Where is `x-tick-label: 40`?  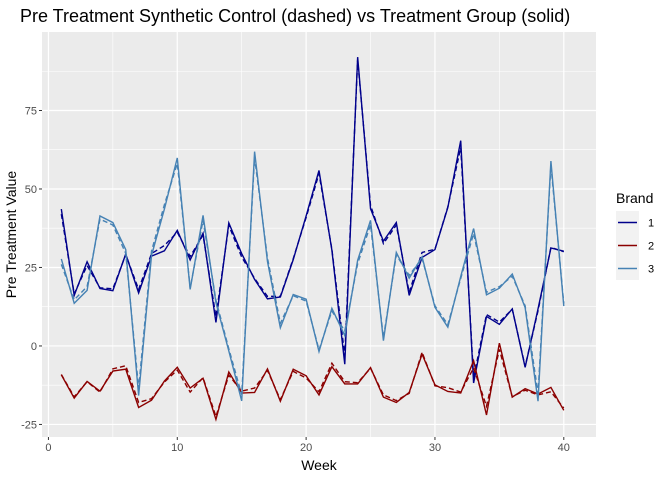
x-tick-label: 40 is located at coordinates (564, 448).